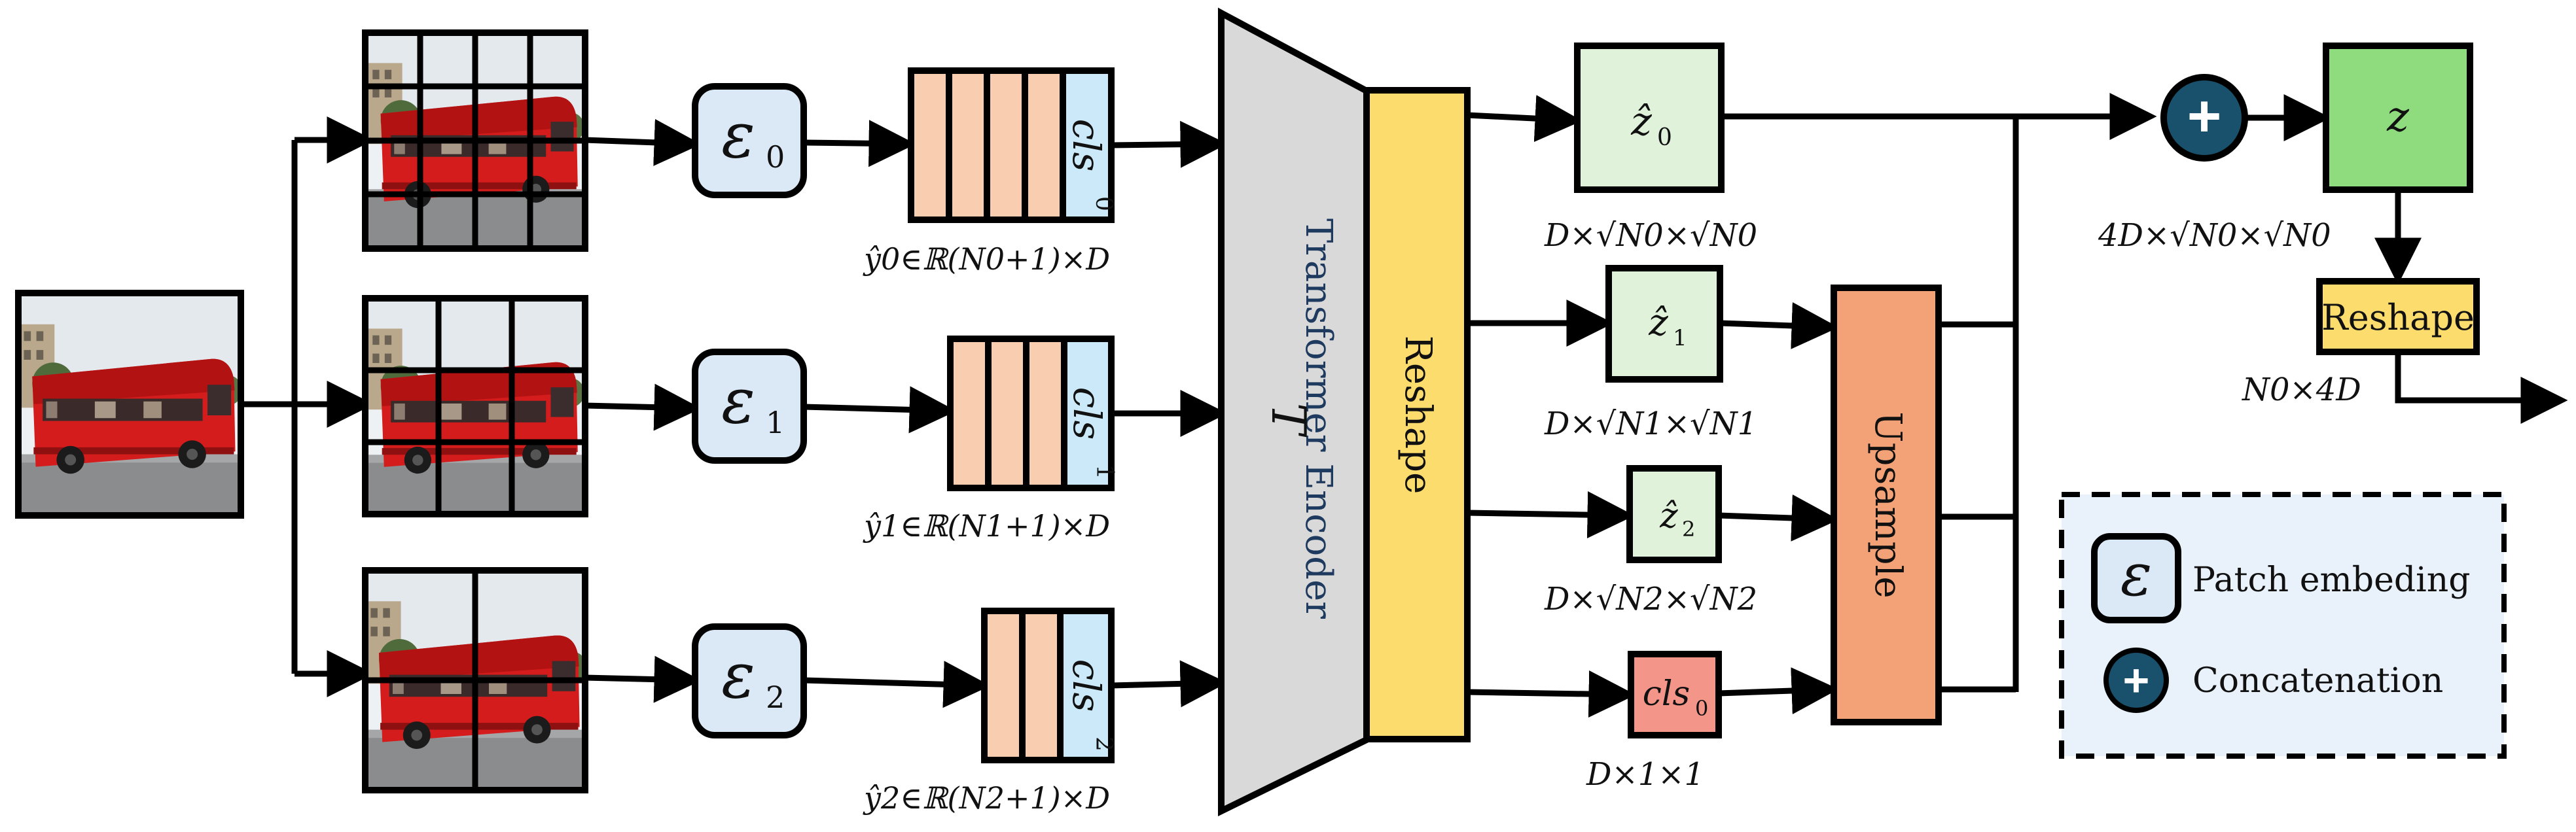 The width and height of the screenshot is (2576, 832). I want to click on patch-embed-0: ε 0, so click(749, 140).